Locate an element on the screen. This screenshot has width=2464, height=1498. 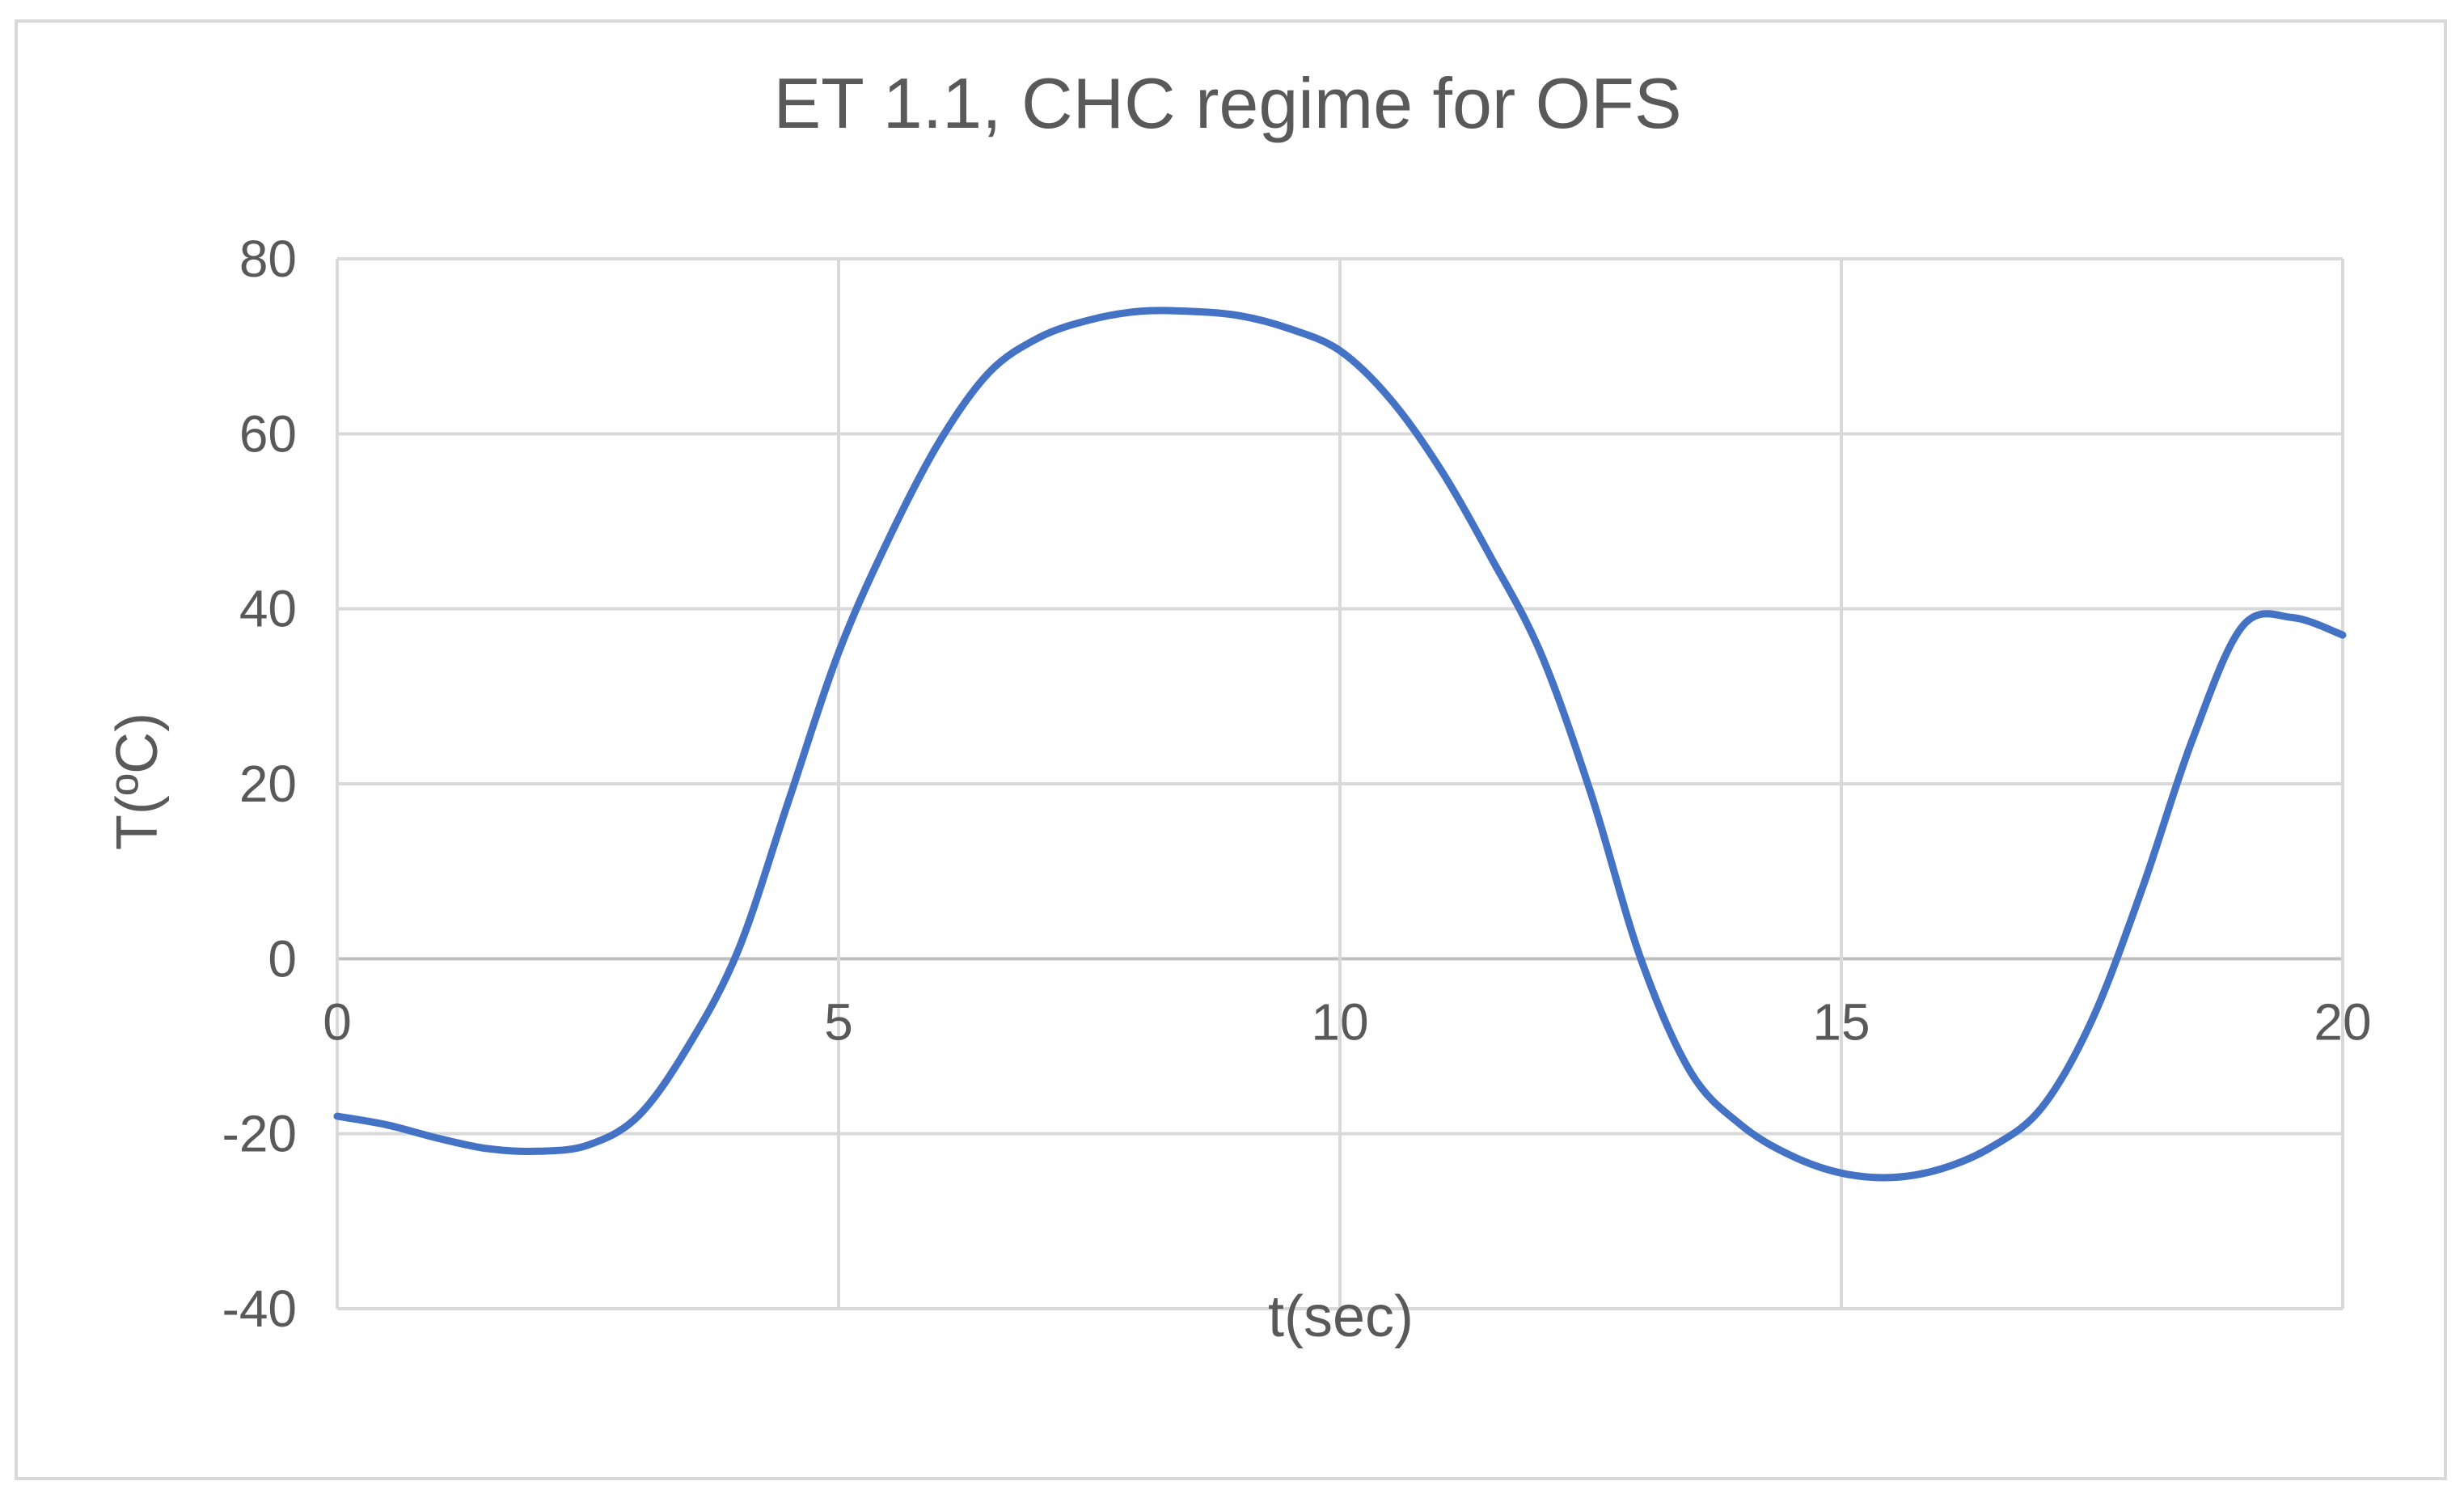
x-axis-title: t(sec) is located at coordinates (1341, 1316).